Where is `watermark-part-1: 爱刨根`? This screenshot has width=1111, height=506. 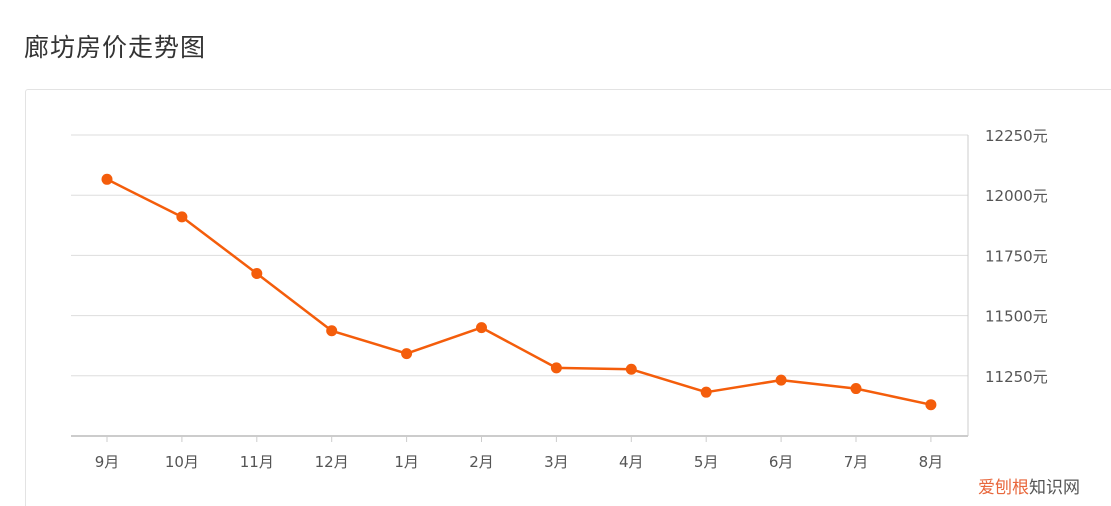
watermark-part-1: 爱刨根 is located at coordinates (1003, 488).